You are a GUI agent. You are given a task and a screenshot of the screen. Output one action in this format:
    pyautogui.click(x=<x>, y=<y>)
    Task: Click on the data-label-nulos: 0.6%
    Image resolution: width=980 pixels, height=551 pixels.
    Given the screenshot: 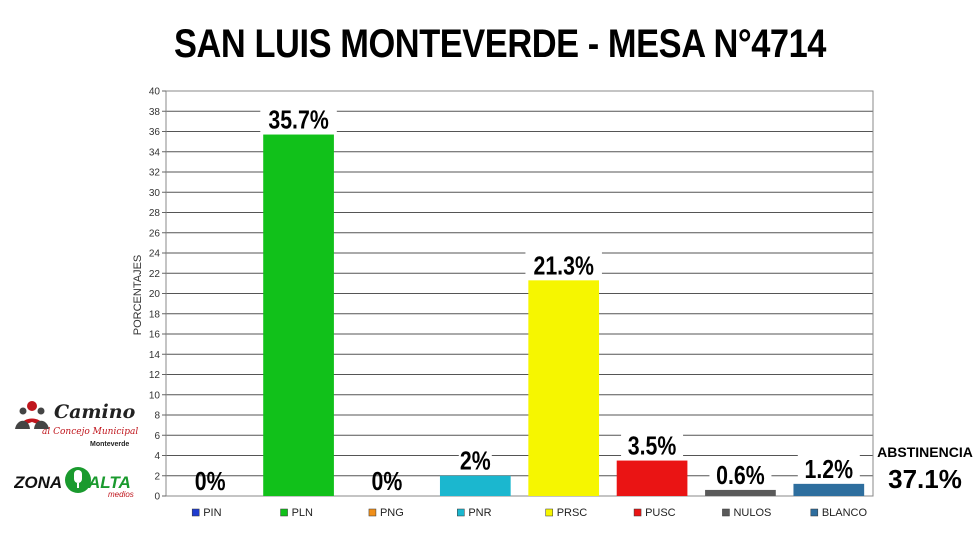 What is the action you would take?
    pyautogui.click(x=740, y=476)
    